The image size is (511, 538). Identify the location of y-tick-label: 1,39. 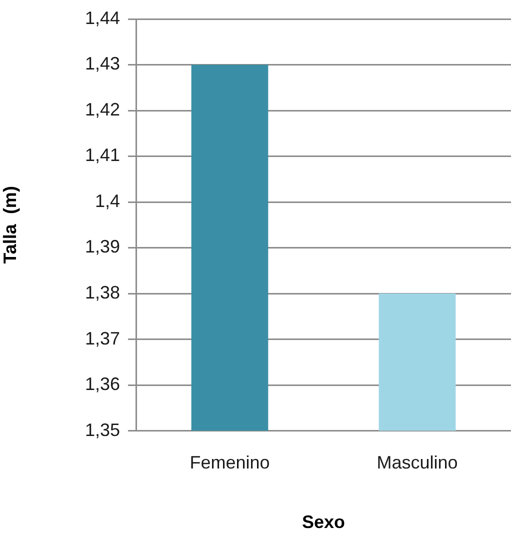
(102, 246).